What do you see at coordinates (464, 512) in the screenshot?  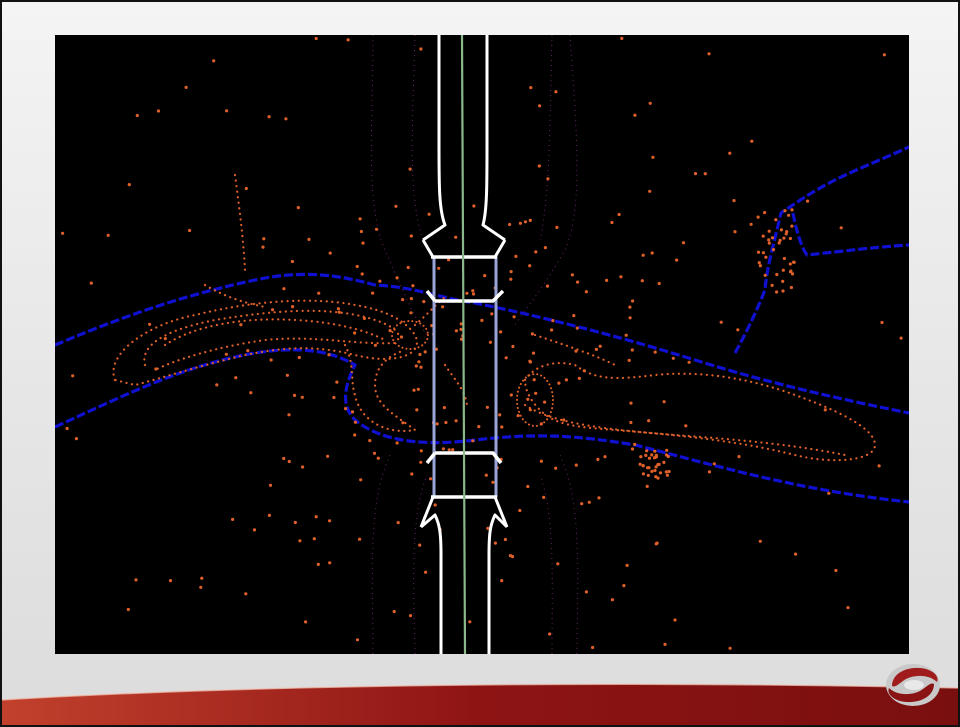 I see `wing-south` at bounding box center [464, 512].